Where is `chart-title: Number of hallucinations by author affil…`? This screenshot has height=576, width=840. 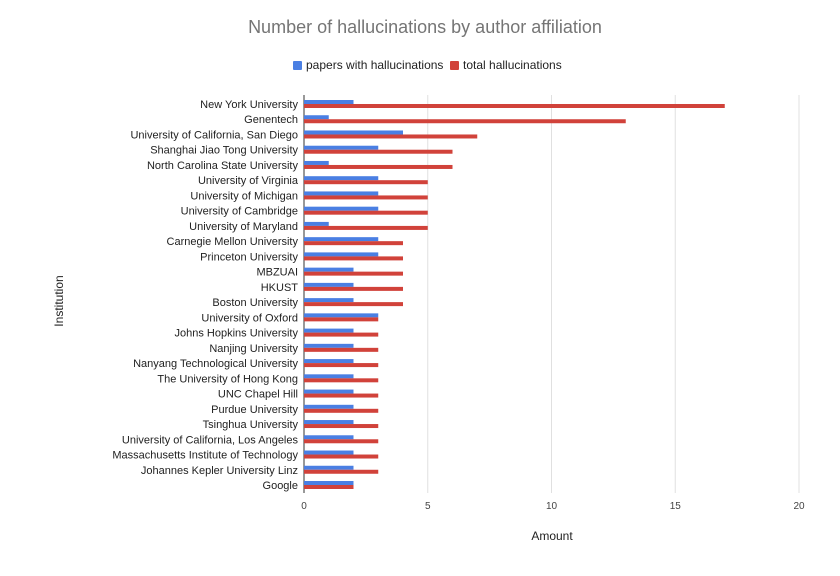 chart-title: Number of hallucinations by author affil… is located at coordinates (425, 27).